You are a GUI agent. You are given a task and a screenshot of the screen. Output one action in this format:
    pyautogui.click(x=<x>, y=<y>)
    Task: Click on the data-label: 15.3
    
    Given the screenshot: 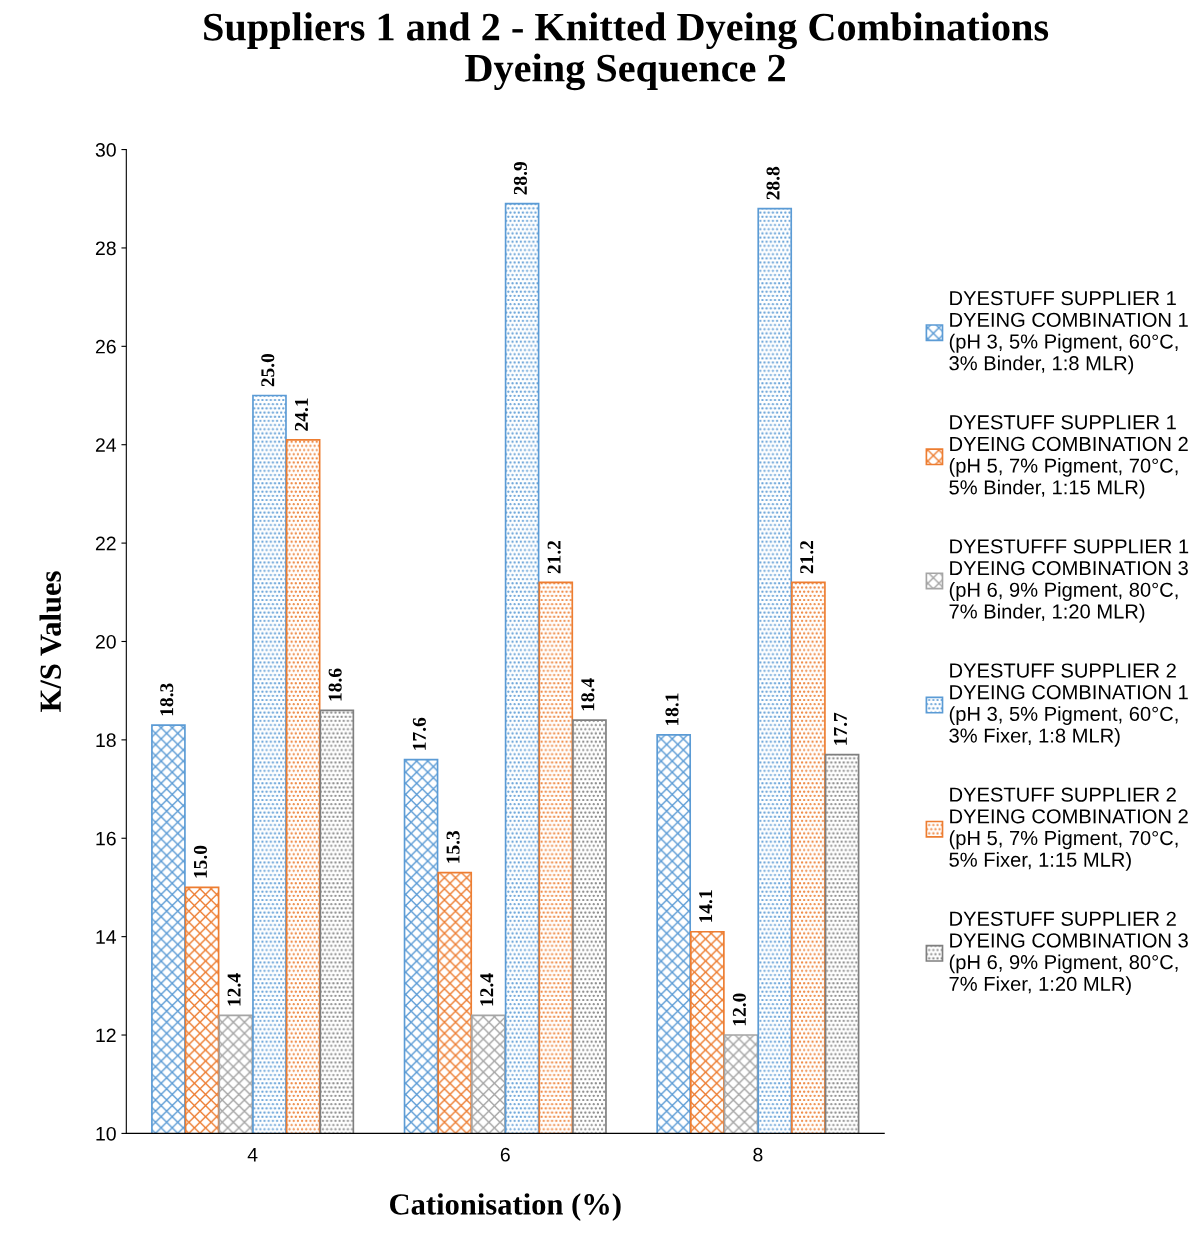 What is the action you would take?
    pyautogui.click(x=453, y=846)
    